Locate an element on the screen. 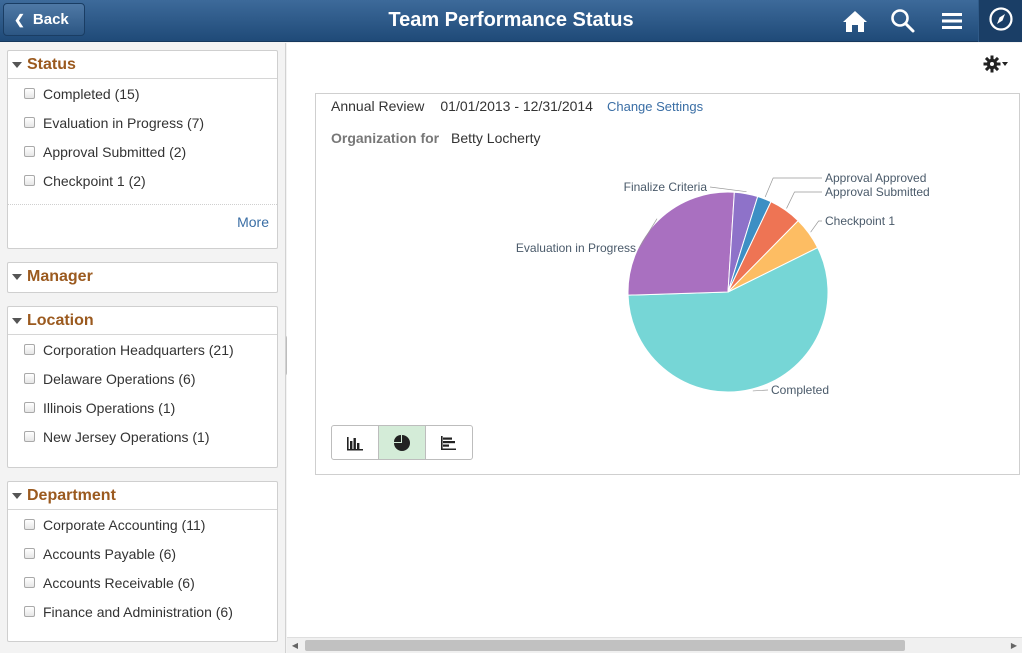  organization-row: Organization for Betty Locherty is located at coordinates (436, 138).